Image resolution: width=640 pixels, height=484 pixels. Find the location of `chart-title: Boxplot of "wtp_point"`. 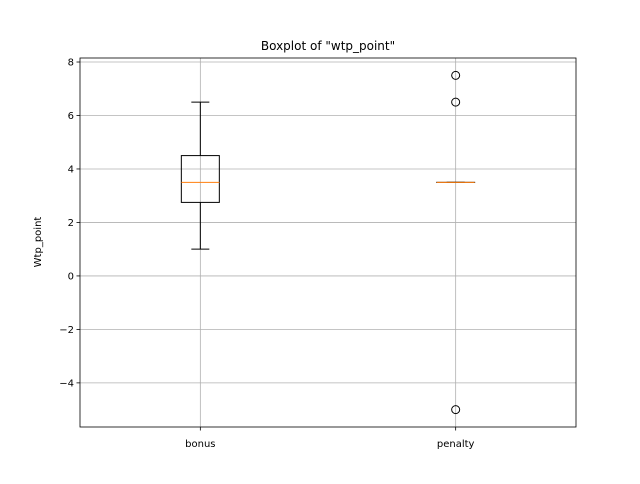

chart-title: Boxplot of "wtp_point" is located at coordinates (328, 46).